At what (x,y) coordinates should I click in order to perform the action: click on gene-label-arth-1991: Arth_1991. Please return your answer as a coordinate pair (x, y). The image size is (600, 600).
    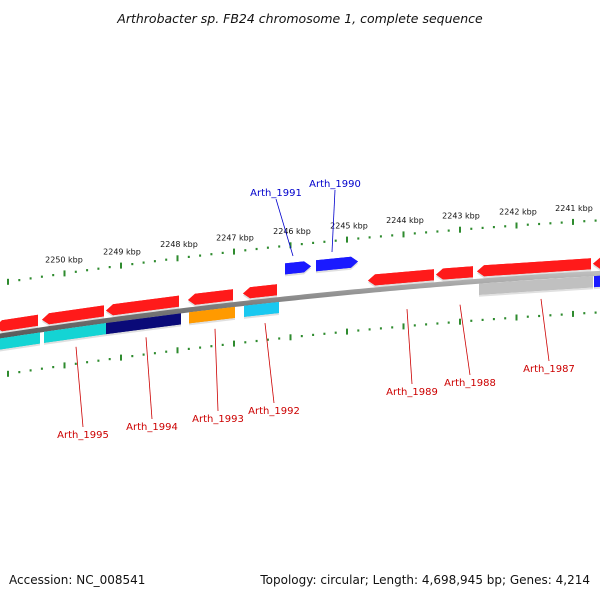
    Looking at the image, I should click on (276, 193).